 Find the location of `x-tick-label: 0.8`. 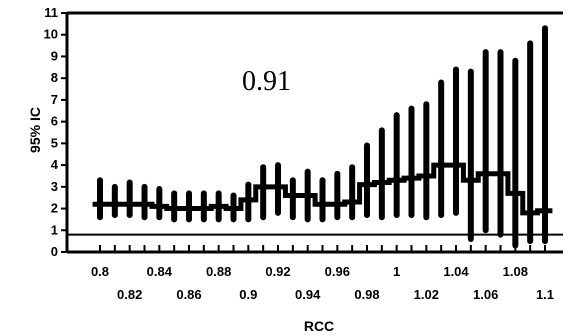

x-tick-label: 0.8 is located at coordinates (100, 271).